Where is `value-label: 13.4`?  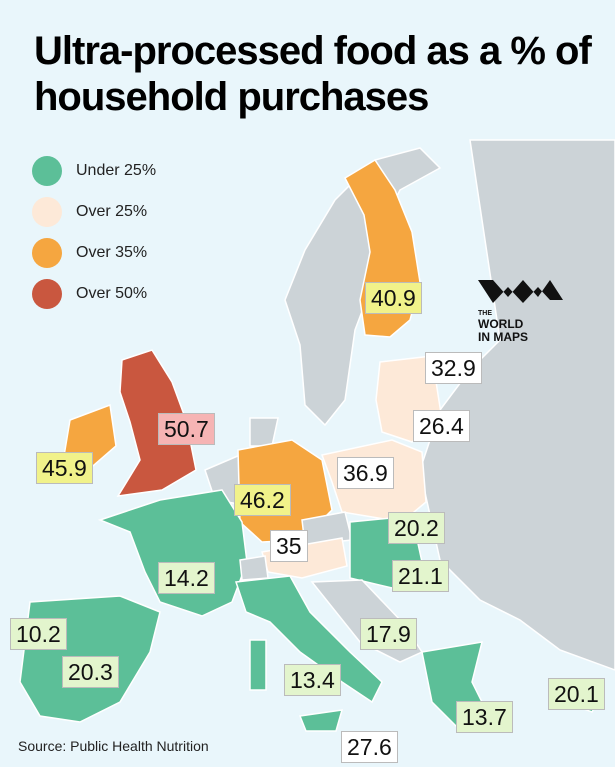 value-label: 13.4 is located at coordinates (312, 680).